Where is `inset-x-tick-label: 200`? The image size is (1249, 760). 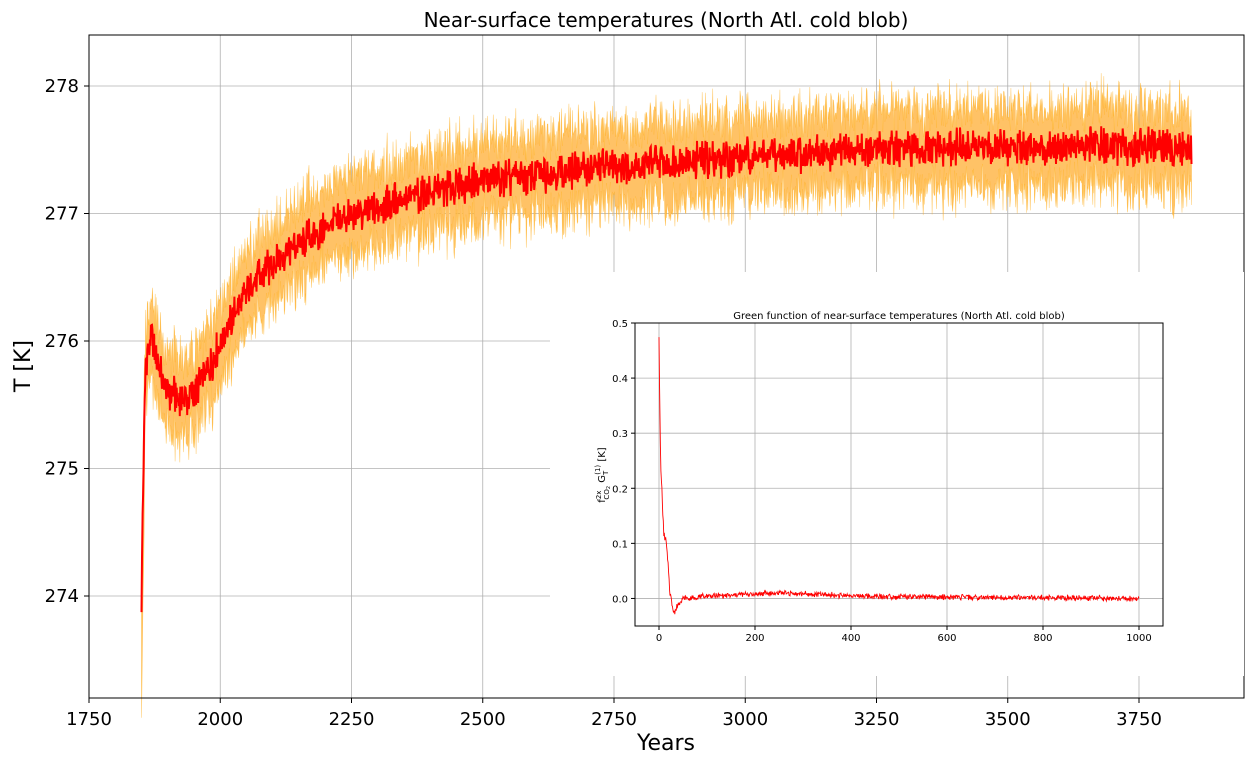 inset-x-tick-label: 200 is located at coordinates (754, 638).